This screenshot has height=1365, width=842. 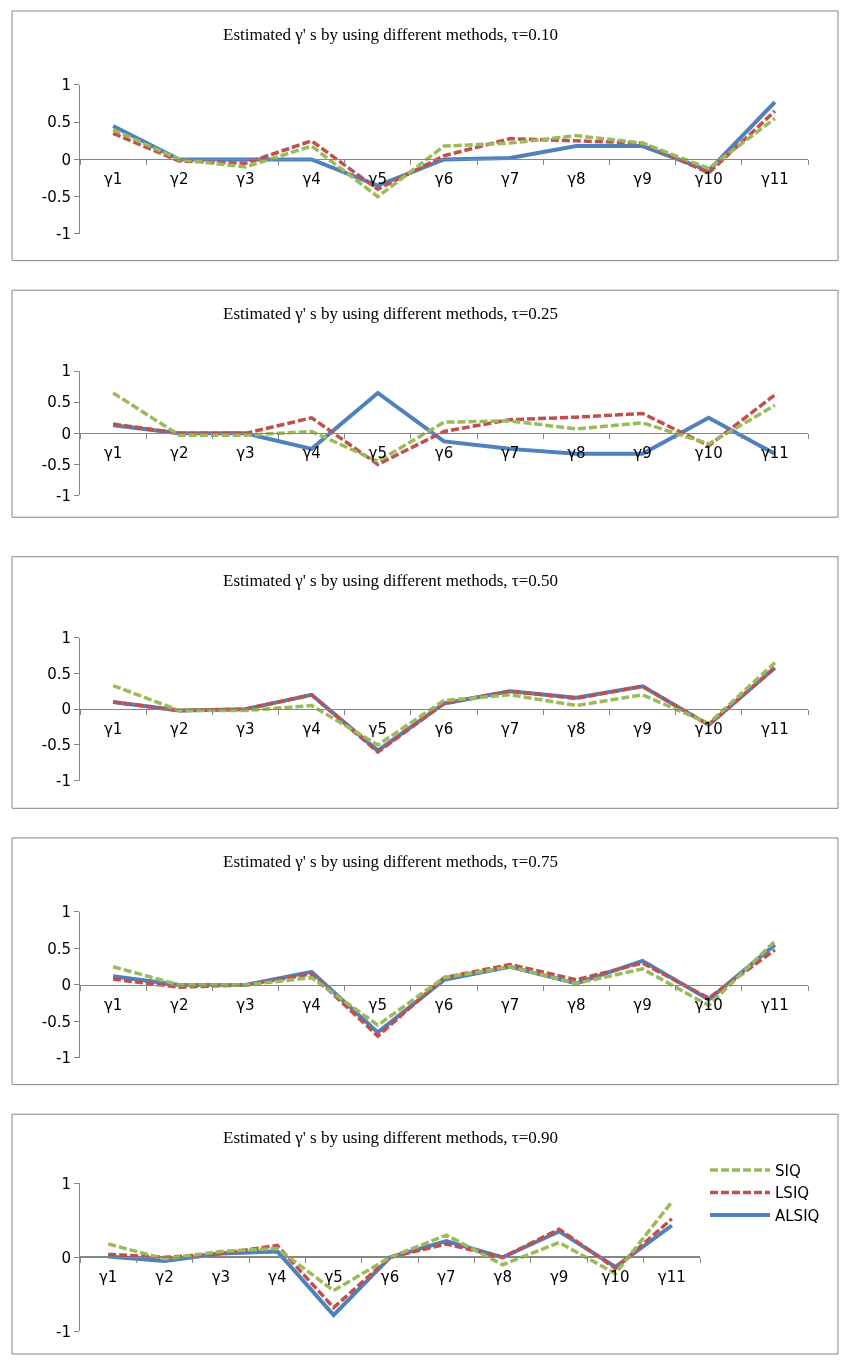 What do you see at coordinates (391, 34) in the screenshot?
I see `chart-title: Estimated γ' s by using different methods, τ=0.10` at bounding box center [391, 34].